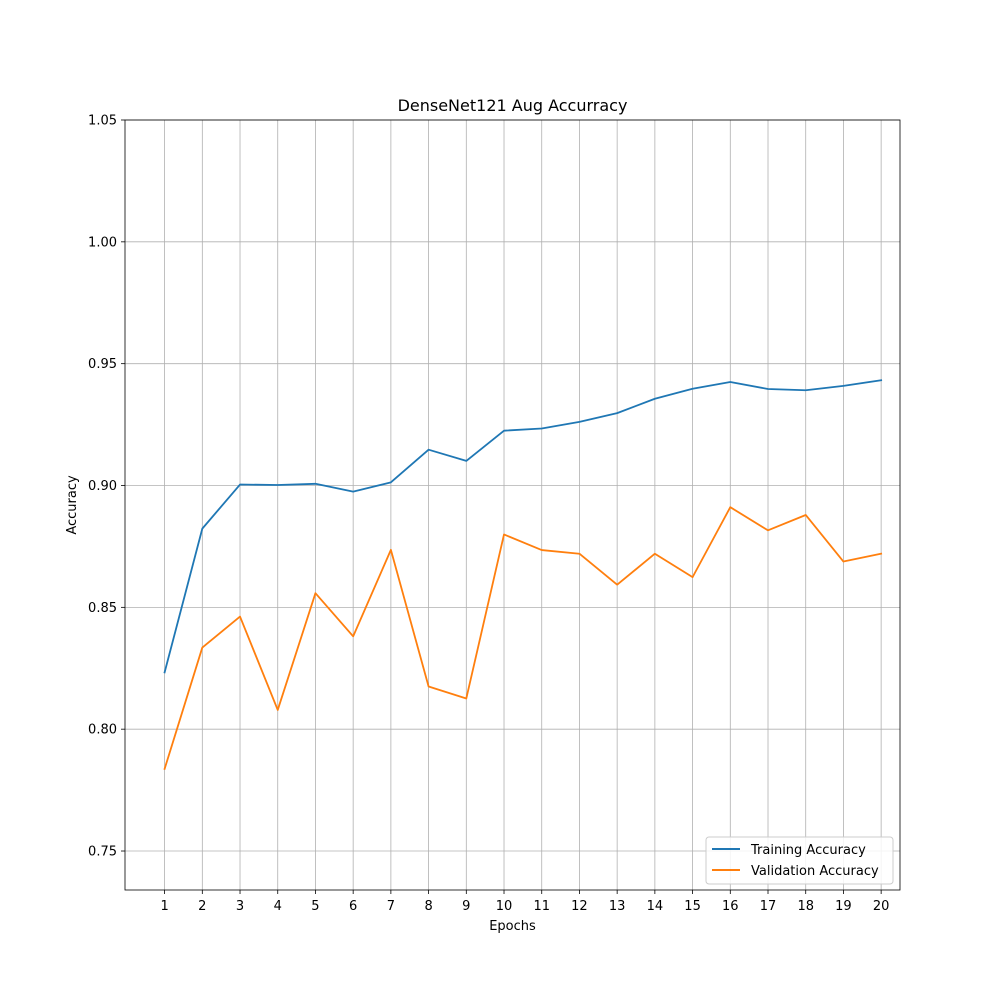 The height and width of the screenshot is (1000, 1000). I want to click on x-tick-label: 10, so click(504, 906).